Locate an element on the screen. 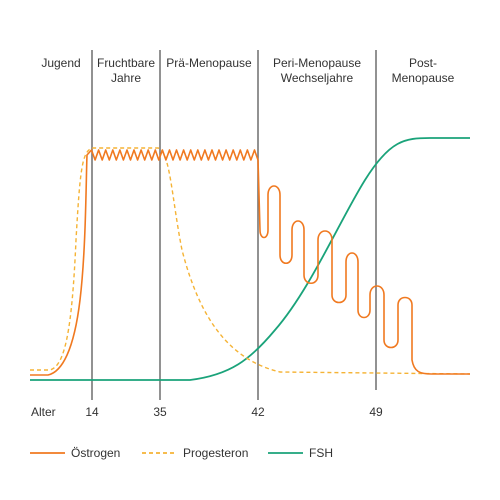 The width and height of the screenshot is (500, 500). phase-label-line: Wechseljahre is located at coordinates (317, 78).